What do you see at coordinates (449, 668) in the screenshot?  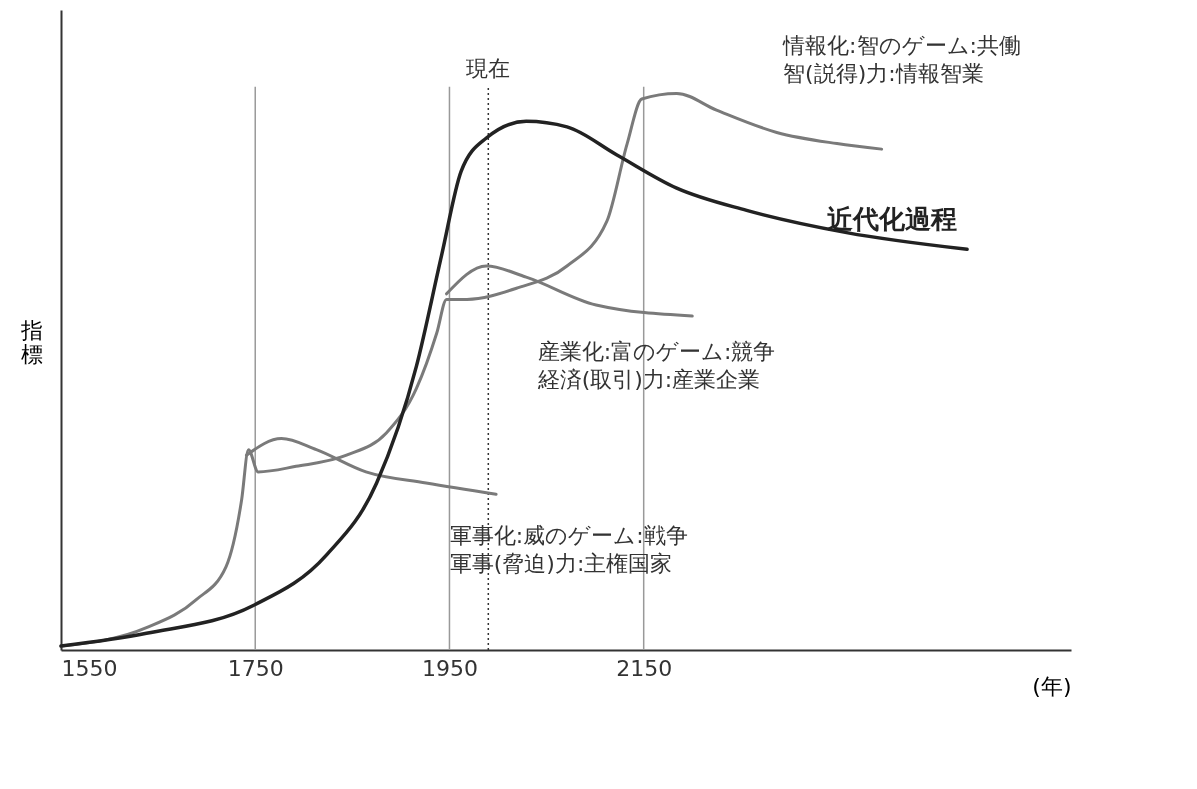 I see `x-tick-label: 1950` at bounding box center [449, 668].